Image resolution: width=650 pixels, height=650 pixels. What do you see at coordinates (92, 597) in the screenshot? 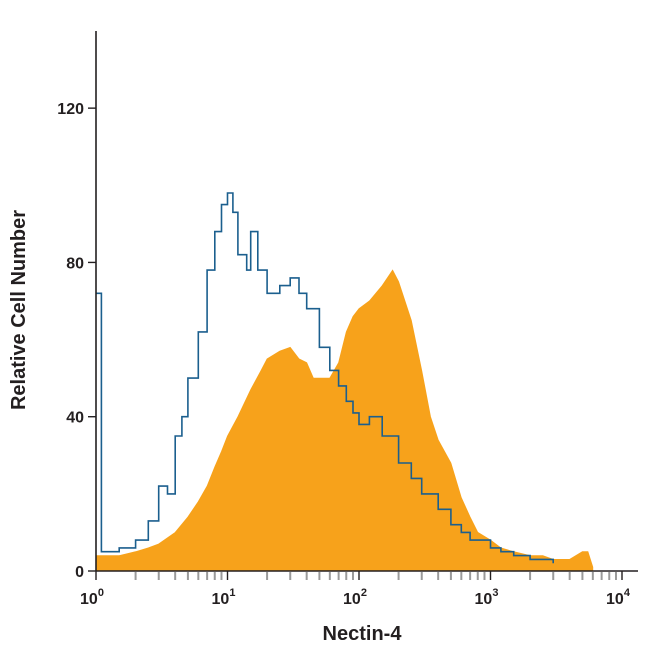
I see `x-tick-label: 10⁰` at bounding box center [92, 597].